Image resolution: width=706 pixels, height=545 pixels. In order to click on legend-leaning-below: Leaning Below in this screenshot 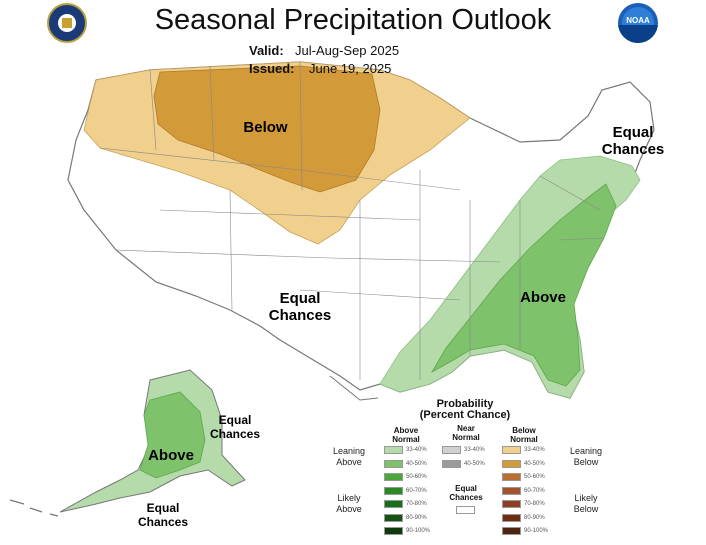, I will do `click(586, 456)`.